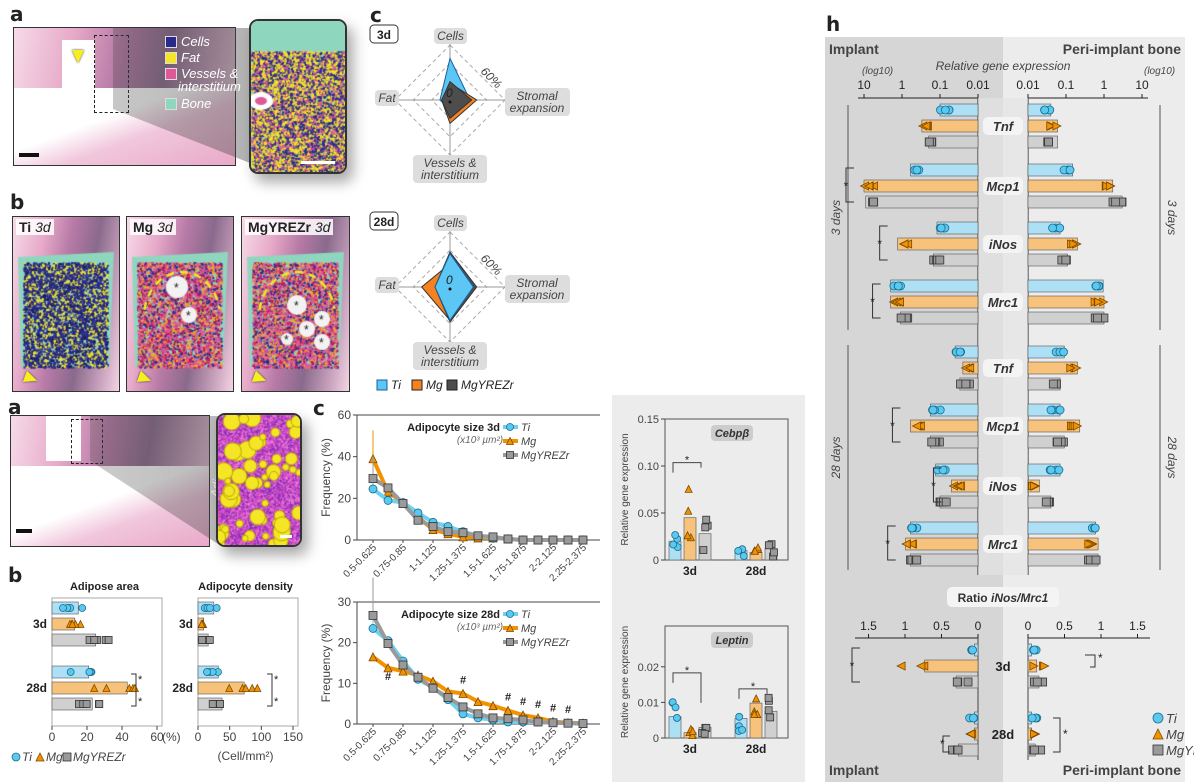  I want to click on gene-label: Tnf, so click(1004, 126).